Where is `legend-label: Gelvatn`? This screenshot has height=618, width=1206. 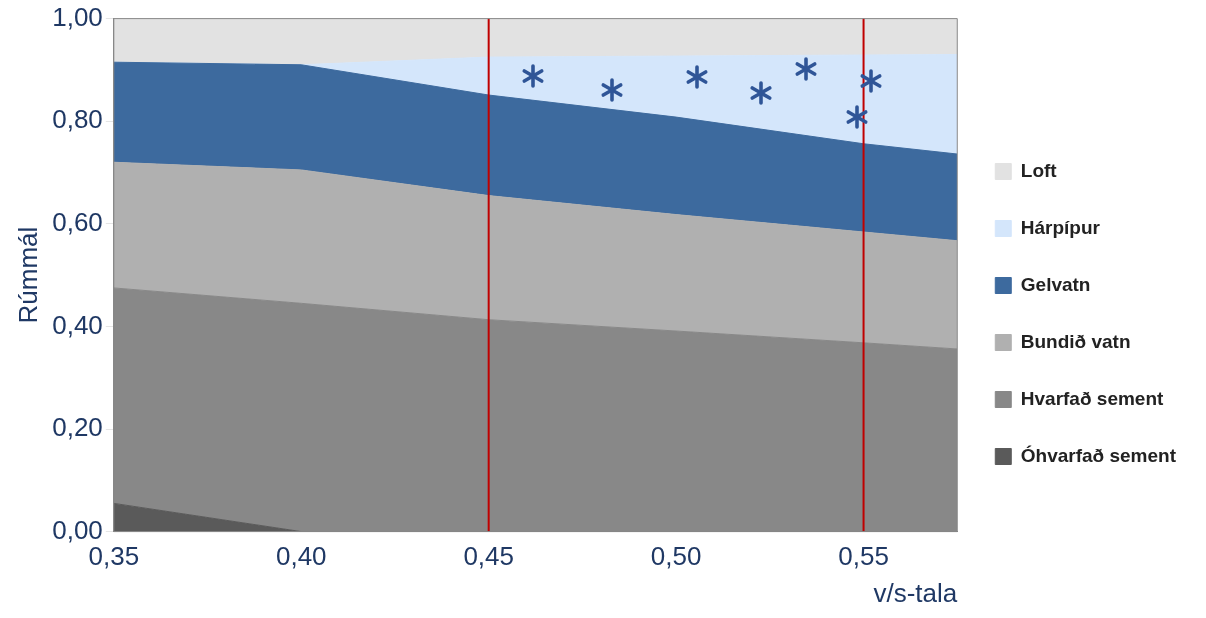 legend-label: Gelvatn is located at coordinates (1055, 284).